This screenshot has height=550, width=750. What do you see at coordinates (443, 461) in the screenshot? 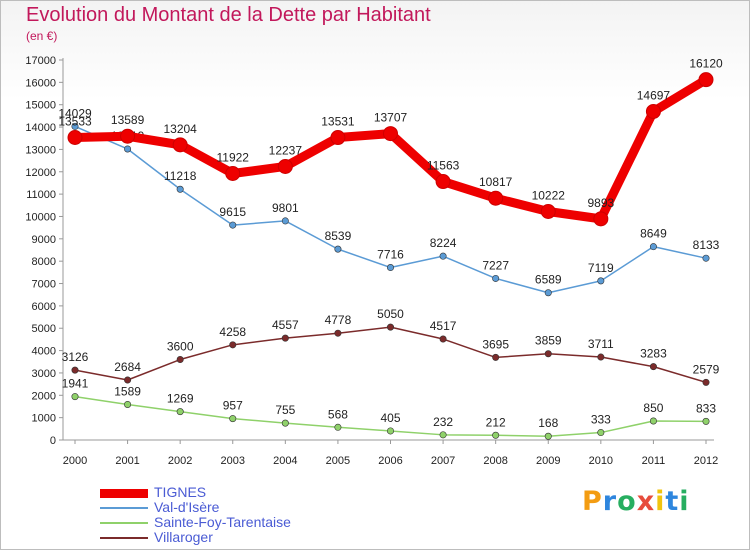
I see `x-tick-label: 2007` at bounding box center [443, 461].